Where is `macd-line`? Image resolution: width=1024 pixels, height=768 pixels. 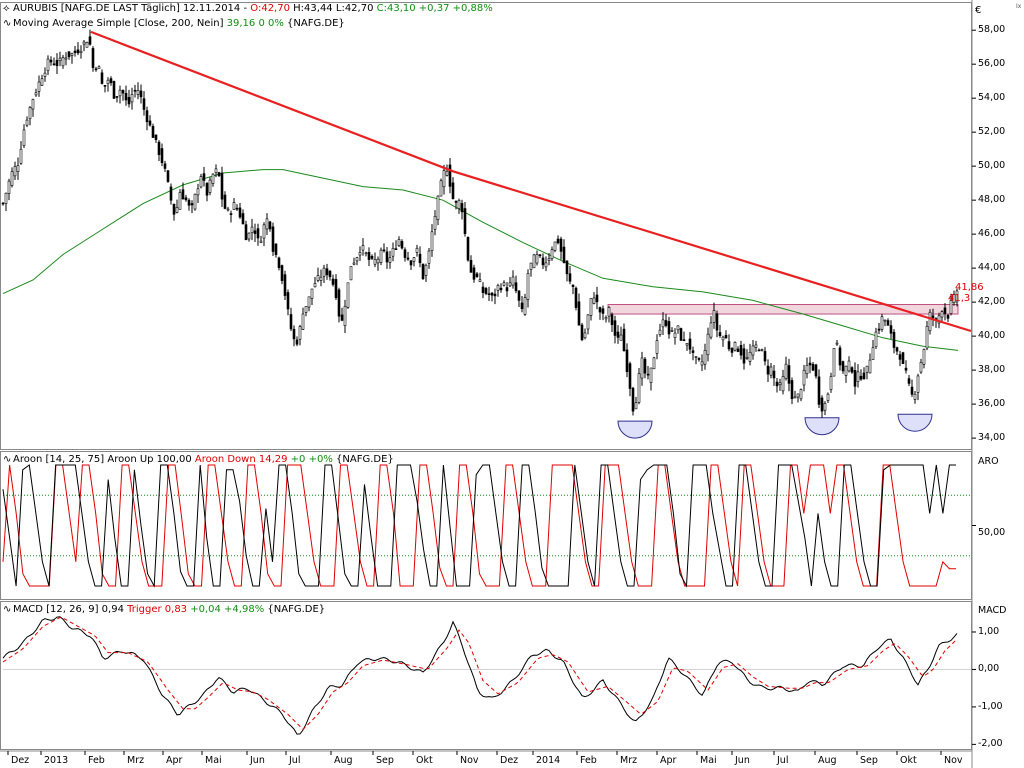 macd-line is located at coordinates (480, 675).